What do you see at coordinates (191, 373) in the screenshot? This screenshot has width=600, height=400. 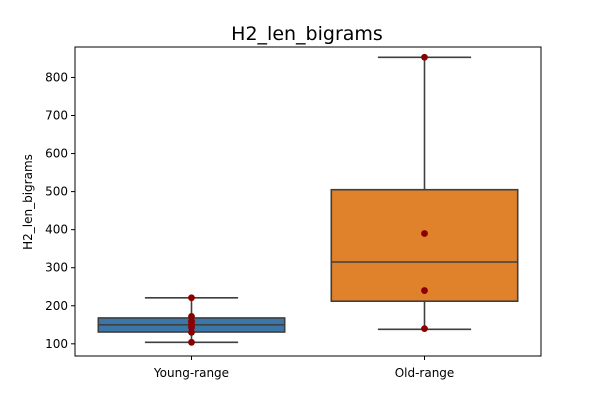 I see `x-tick-label: Young-range` at bounding box center [191, 373].